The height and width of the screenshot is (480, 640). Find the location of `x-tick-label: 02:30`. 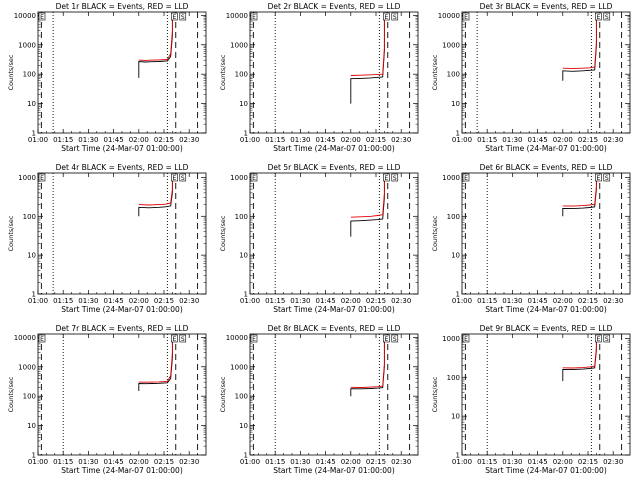

x-tick-label: 02:30 is located at coordinates (189, 462).